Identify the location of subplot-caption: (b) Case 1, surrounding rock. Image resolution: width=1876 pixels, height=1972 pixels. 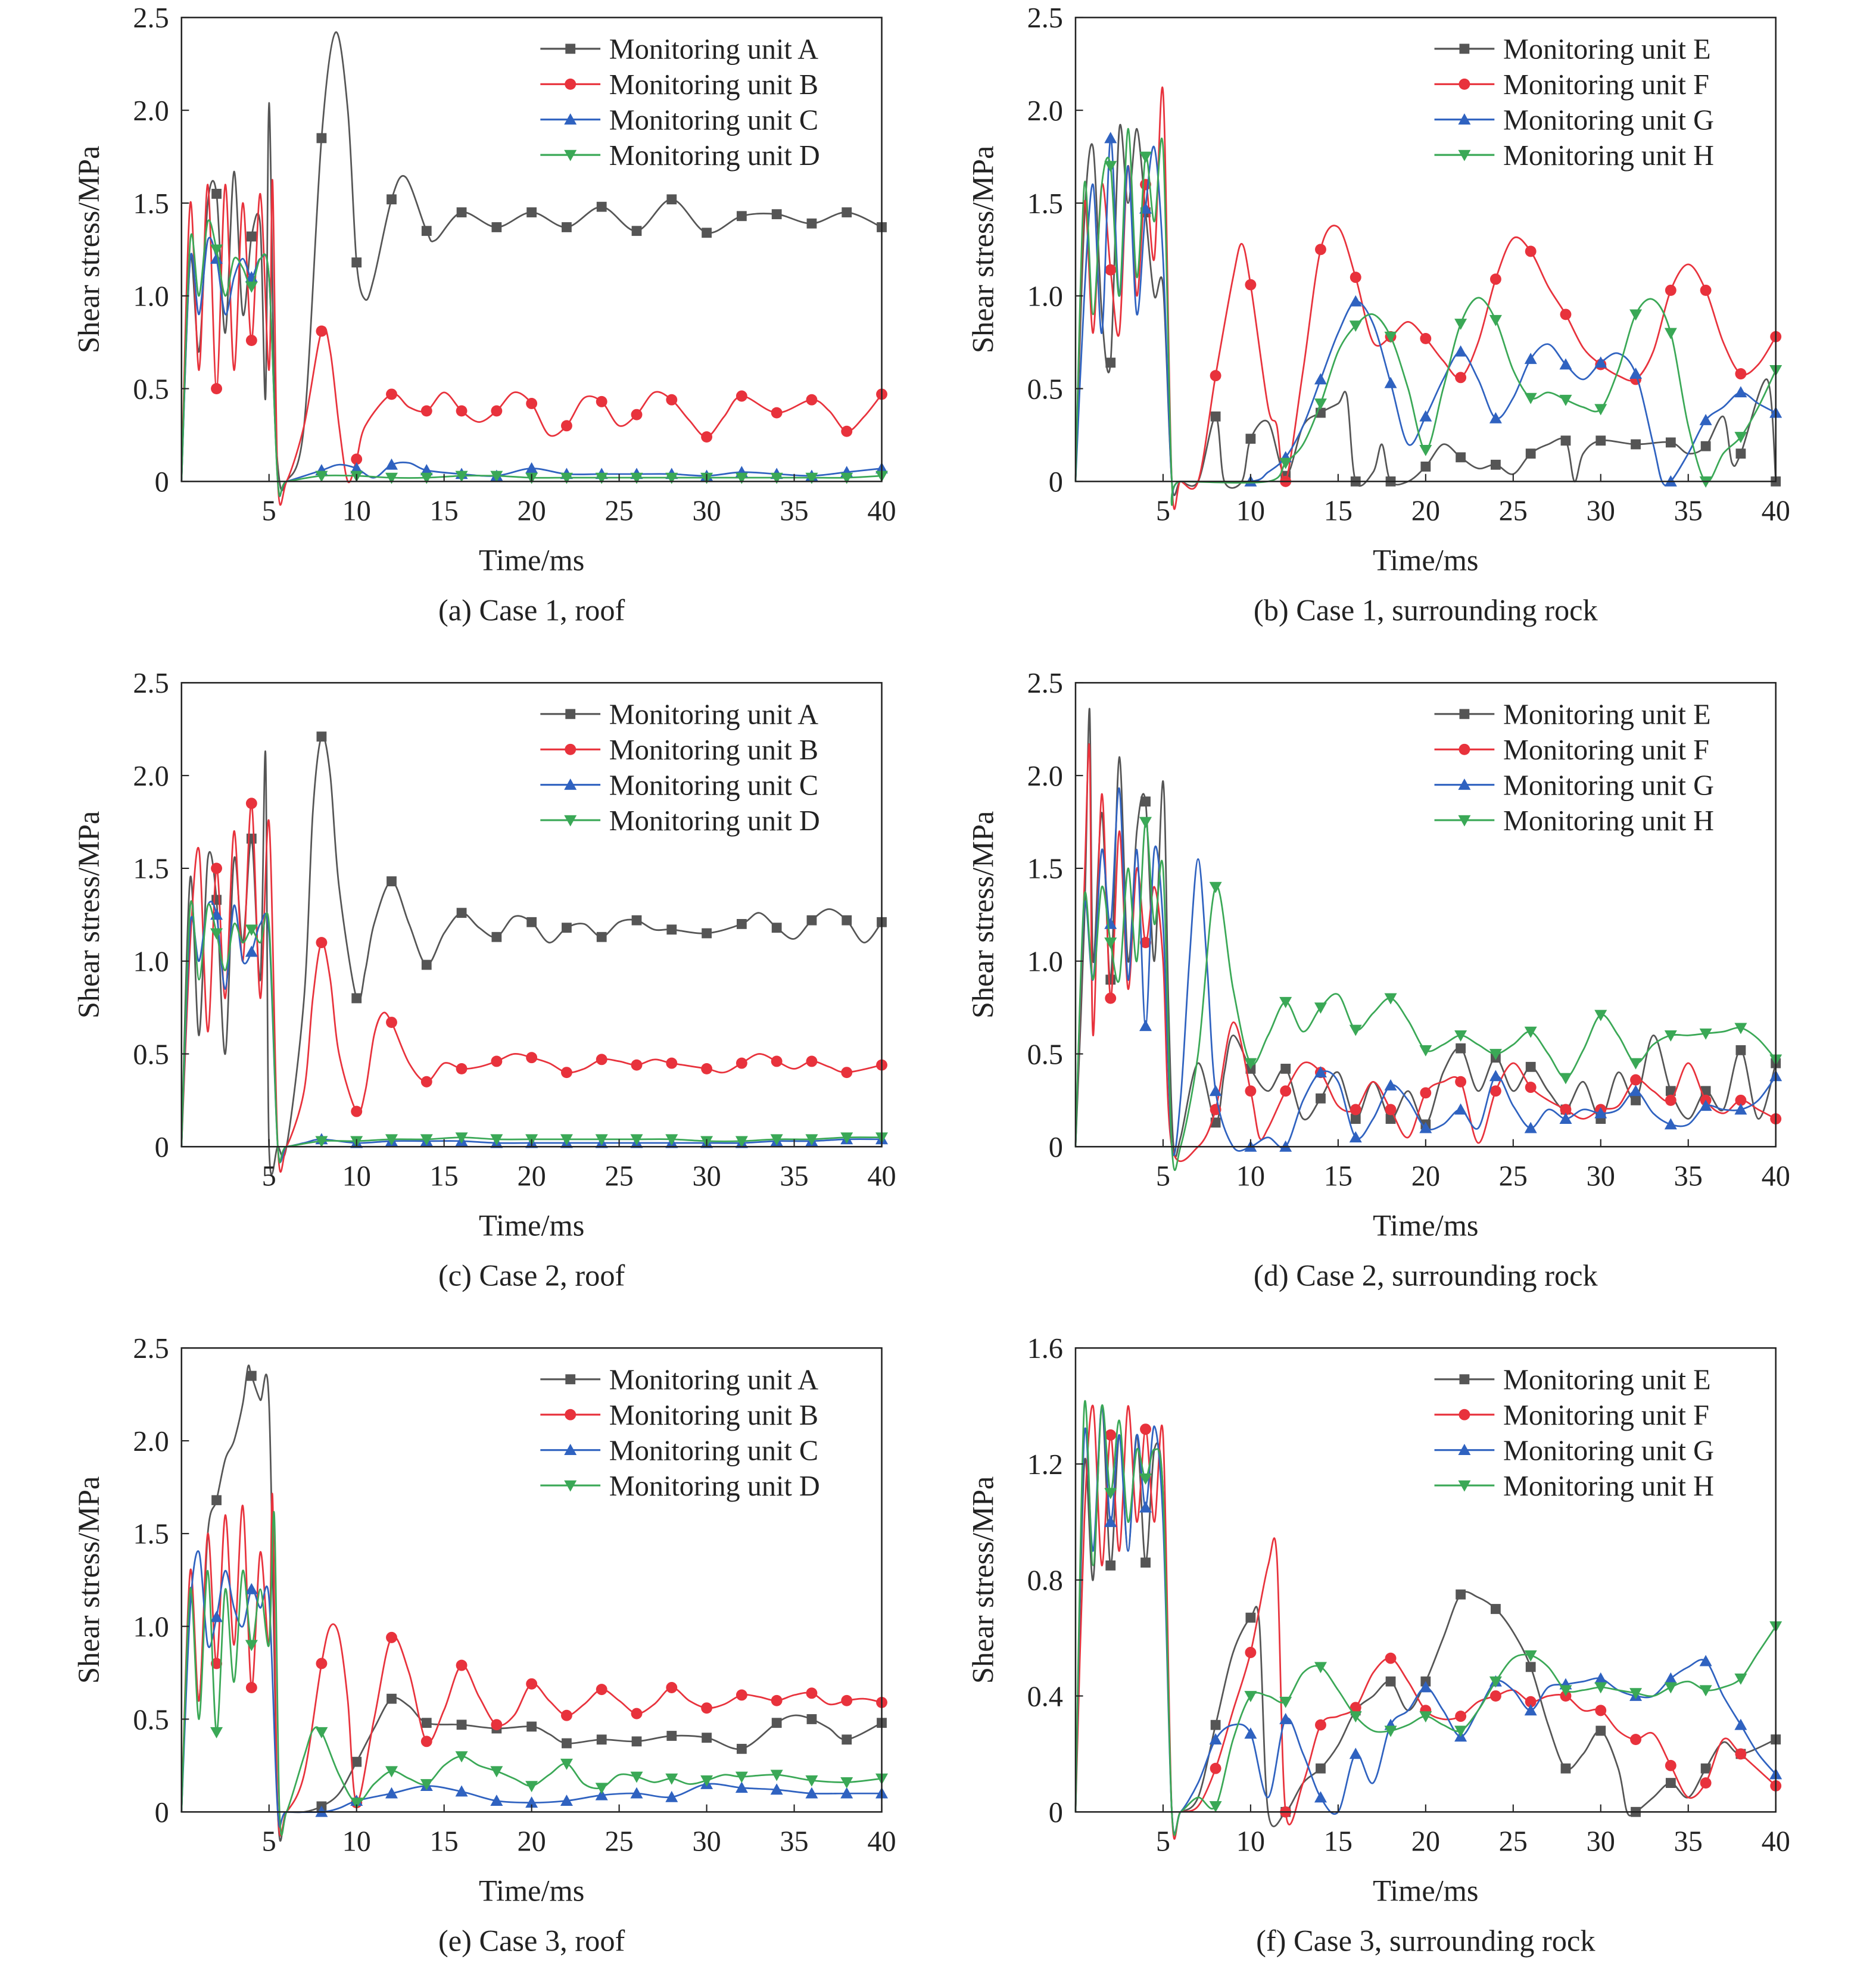
(1426, 610).